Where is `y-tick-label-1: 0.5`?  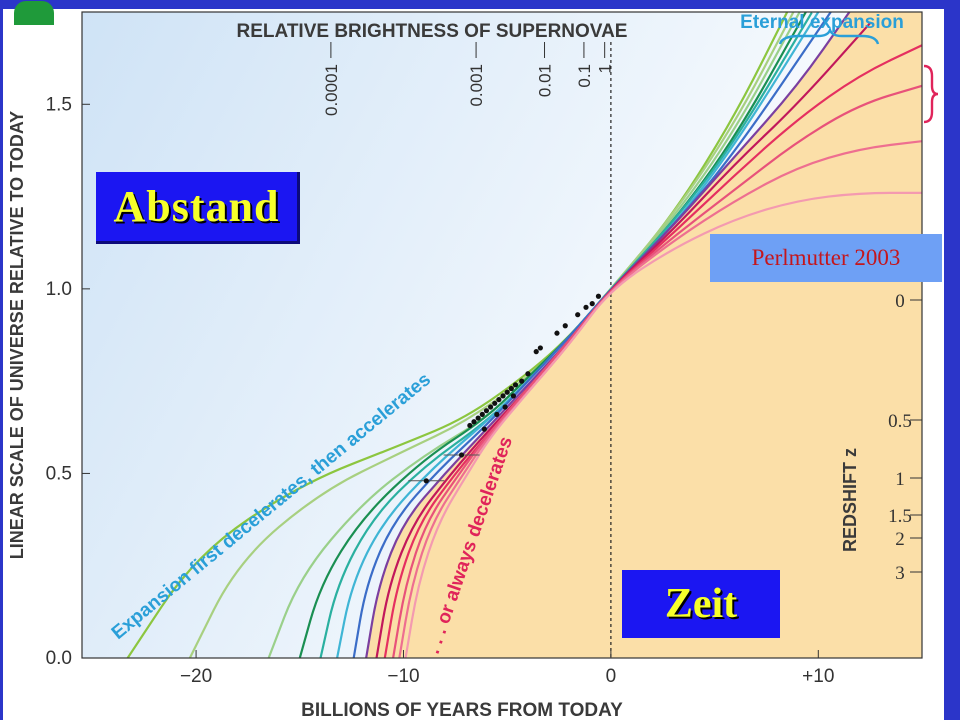 y-tick-label-1: 0.5 is located at coordinates (59, 473).